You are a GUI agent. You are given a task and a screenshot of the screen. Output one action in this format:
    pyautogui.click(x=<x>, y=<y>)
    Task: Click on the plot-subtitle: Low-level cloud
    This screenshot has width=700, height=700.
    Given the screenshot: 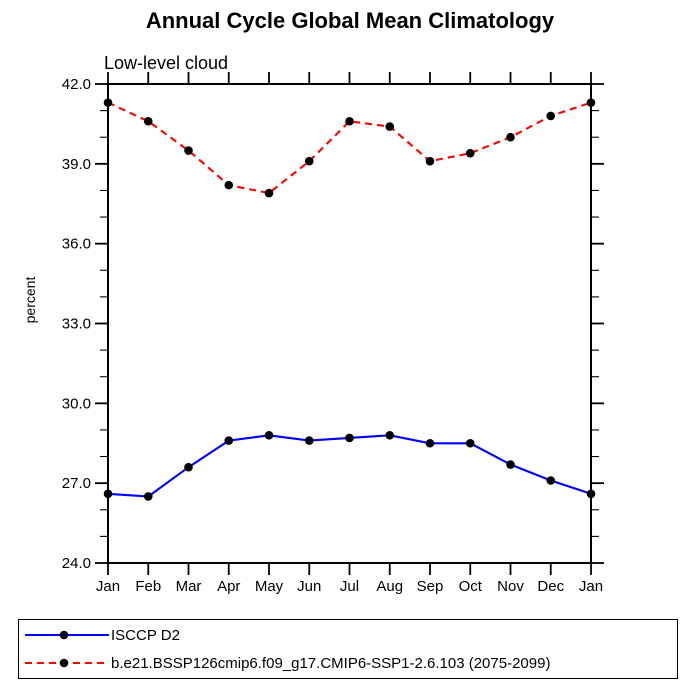 What is the action you would take?
    pyautogui.click(x=166, y=63)
    